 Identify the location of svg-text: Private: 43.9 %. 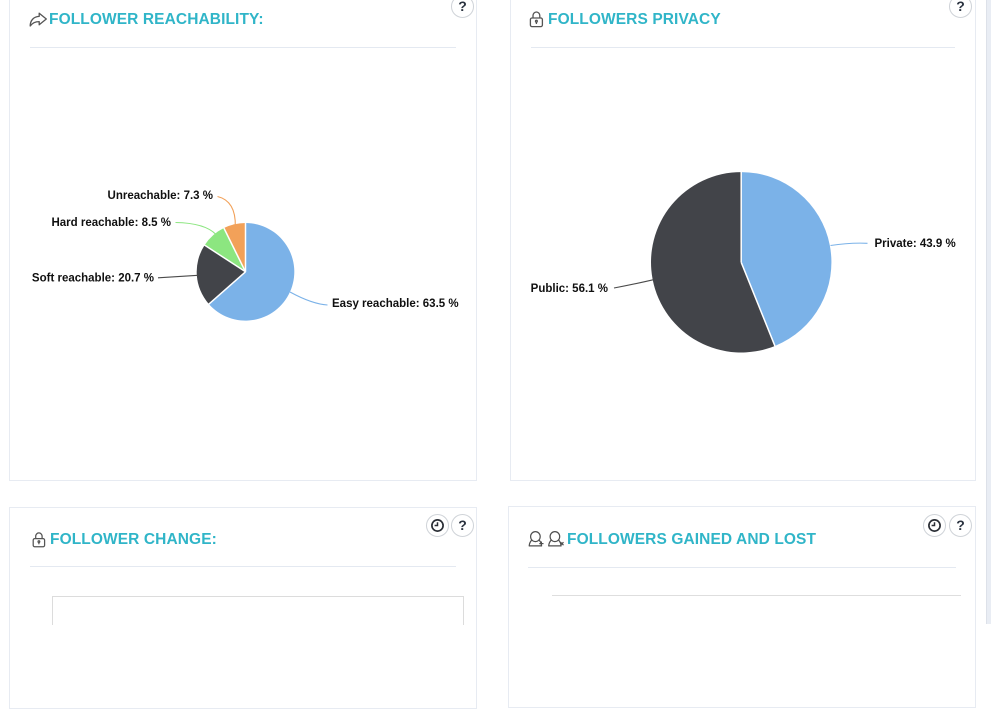
(915, 244).